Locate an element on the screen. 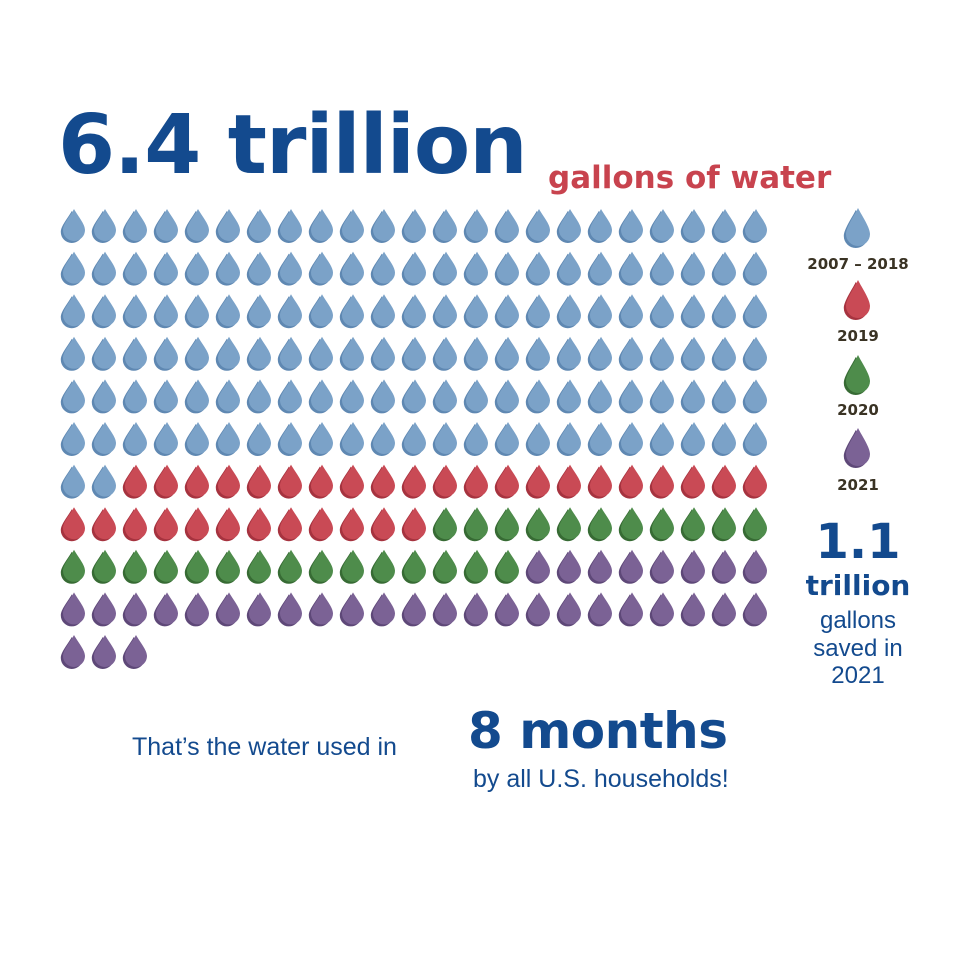 The height and width of the screenshot is (960, 960). saved-unit: trillion is located at coordinates (858, 585).